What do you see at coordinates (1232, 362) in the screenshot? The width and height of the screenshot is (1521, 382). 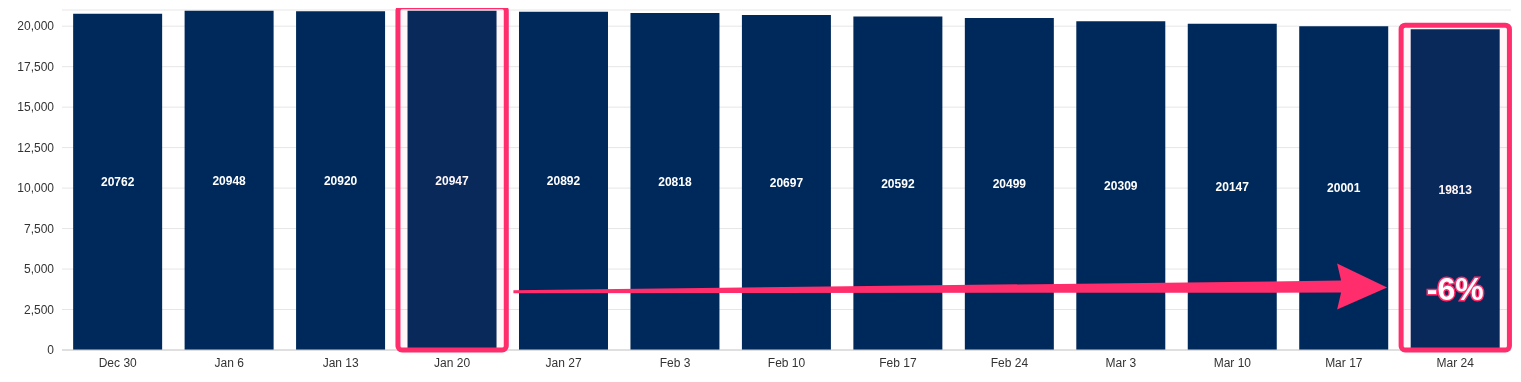 I see `x-tick-label: Mar 10` at bounding box center [1232, 362].